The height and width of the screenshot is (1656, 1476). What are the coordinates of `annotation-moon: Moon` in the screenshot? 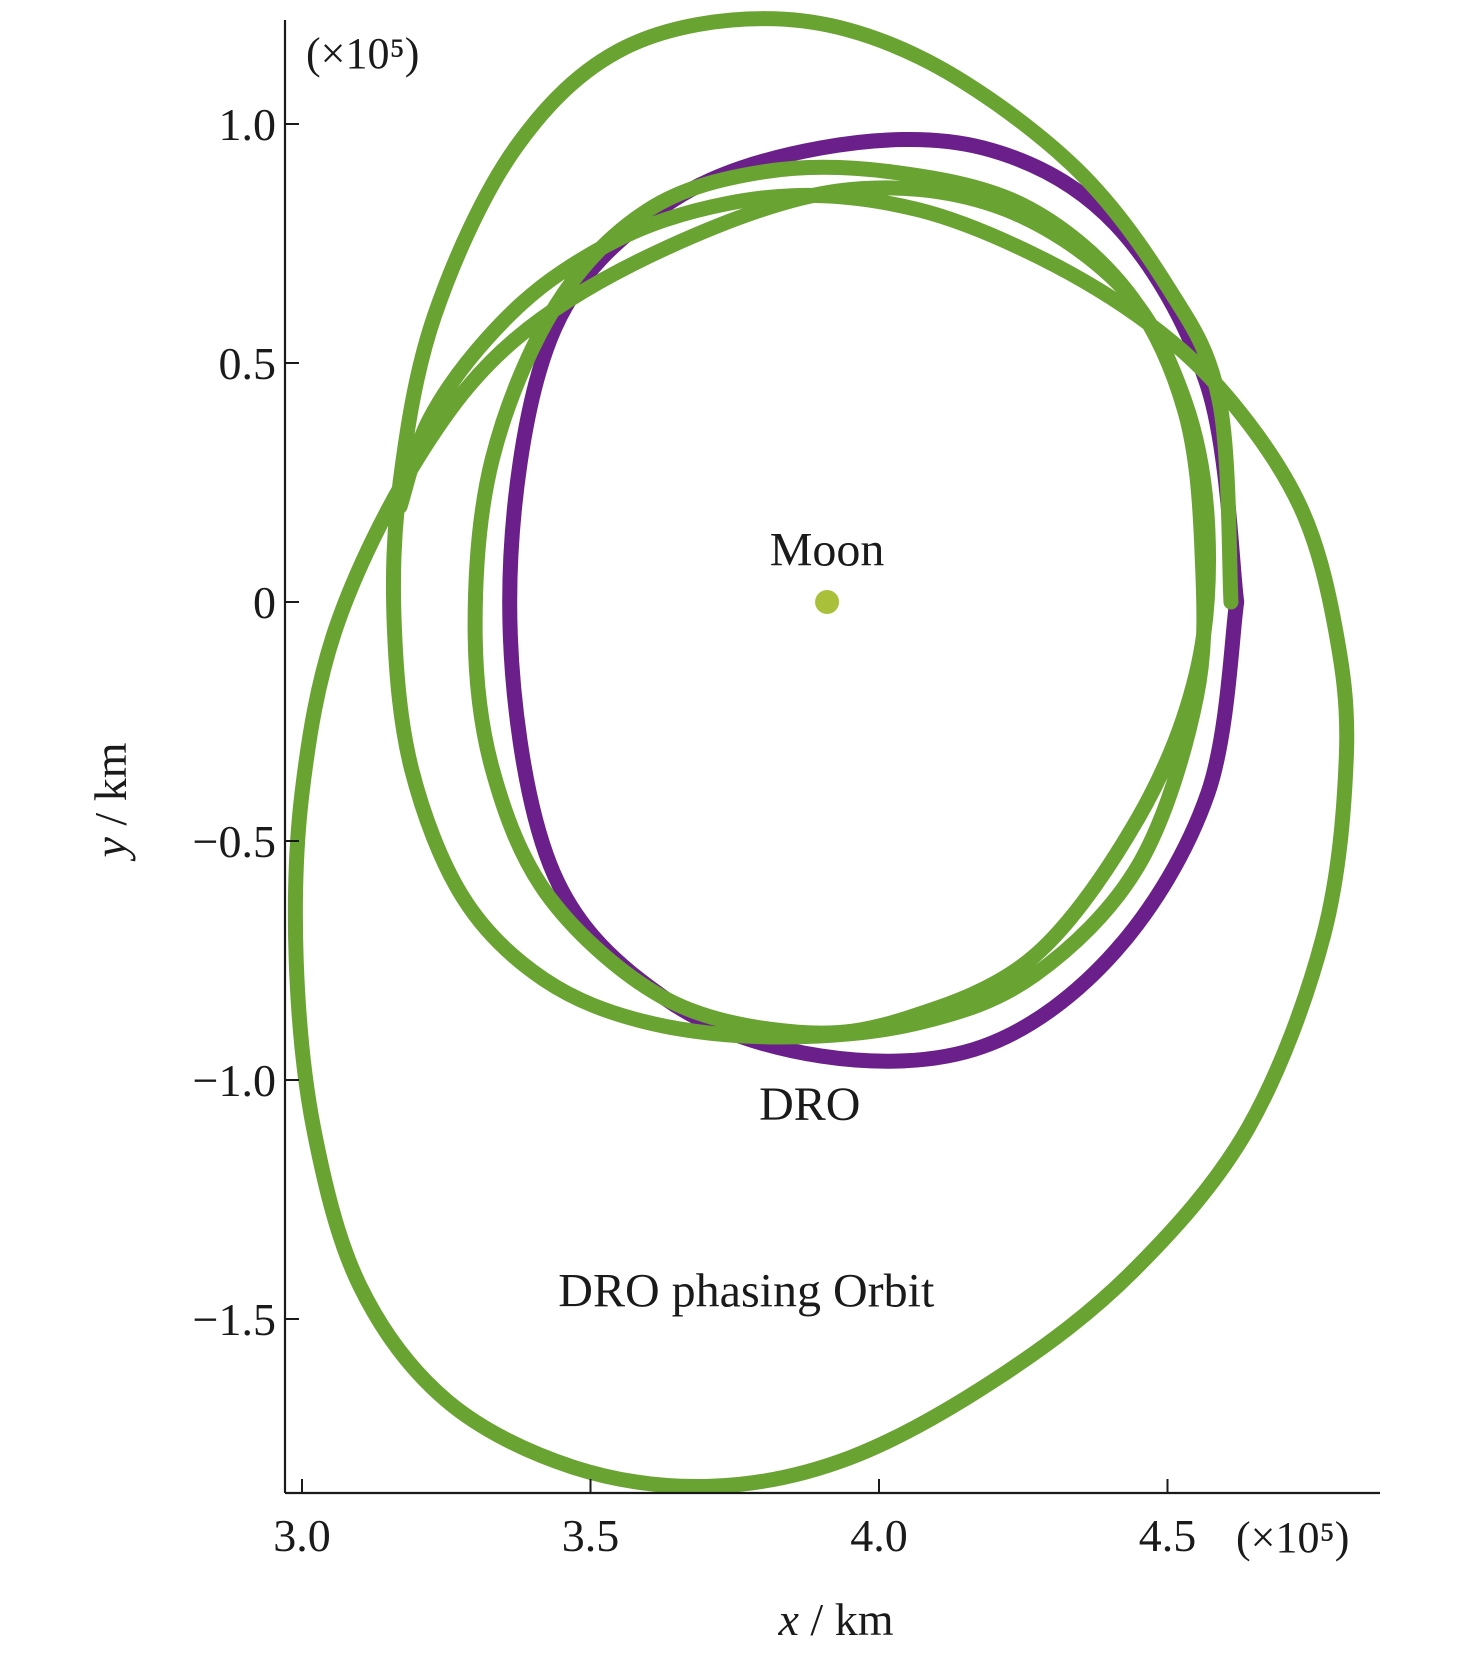 It's located at (827, 549).